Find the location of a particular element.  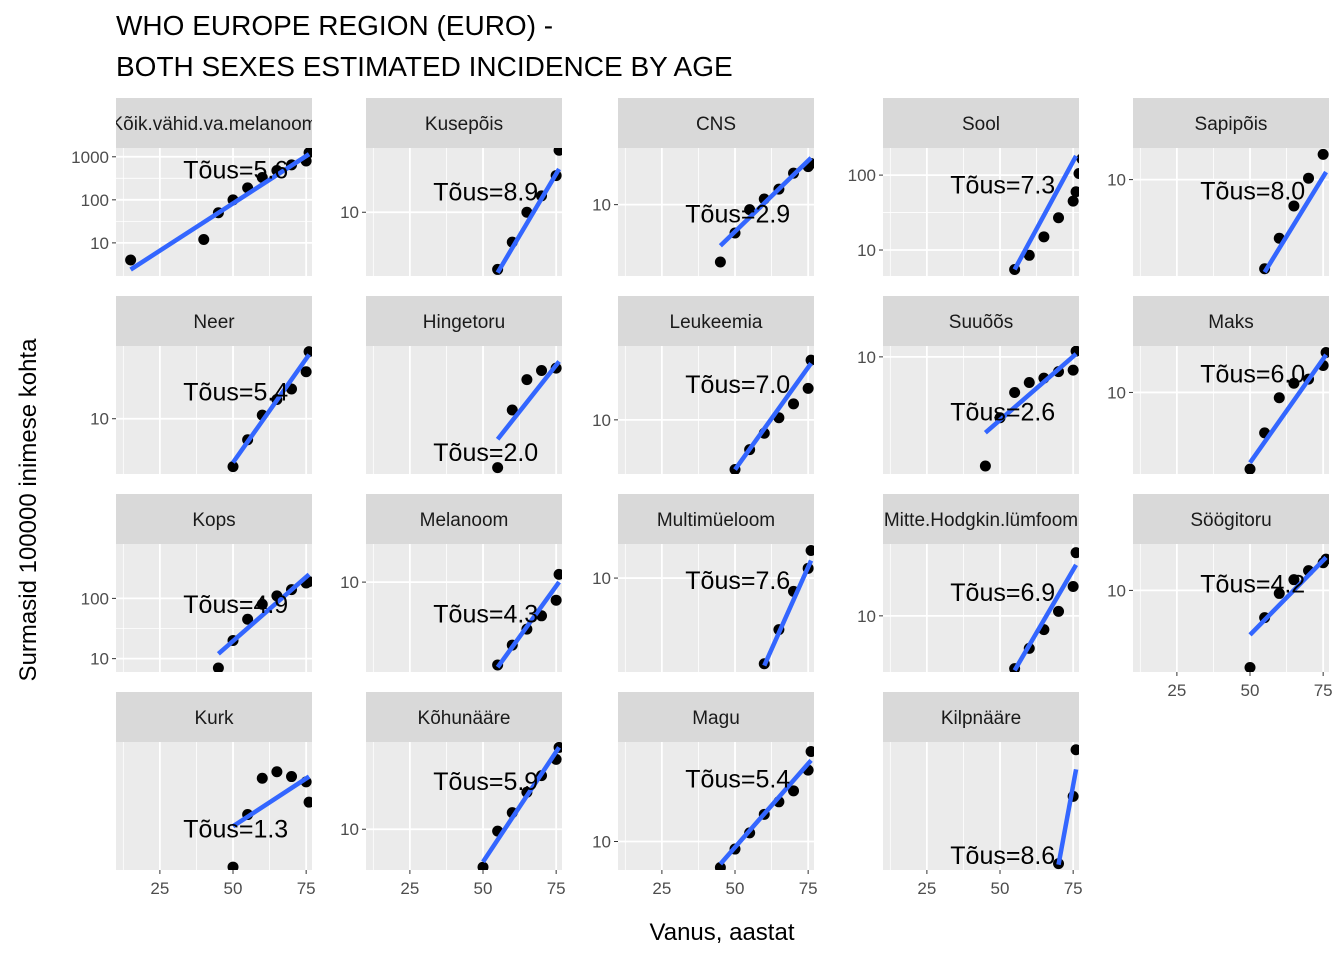

panel-9-strip-label: Suuõõs is located at coordinates (981, 322).